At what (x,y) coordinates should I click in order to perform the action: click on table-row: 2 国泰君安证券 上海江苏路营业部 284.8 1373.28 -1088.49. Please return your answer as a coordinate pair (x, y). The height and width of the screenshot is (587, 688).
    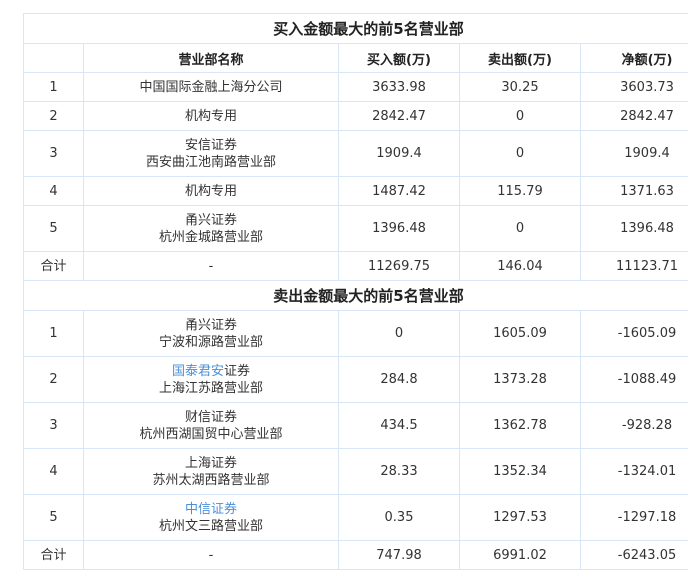
    Looking at the image, I should click on (355, 379).